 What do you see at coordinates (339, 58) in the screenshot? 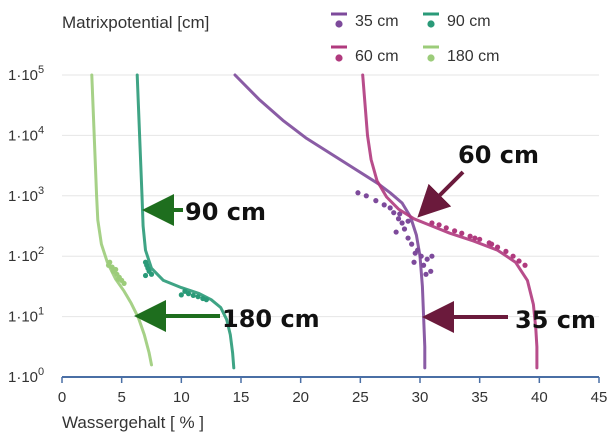
I see `legend-dot-60cm` at bounding box center [339, 58].